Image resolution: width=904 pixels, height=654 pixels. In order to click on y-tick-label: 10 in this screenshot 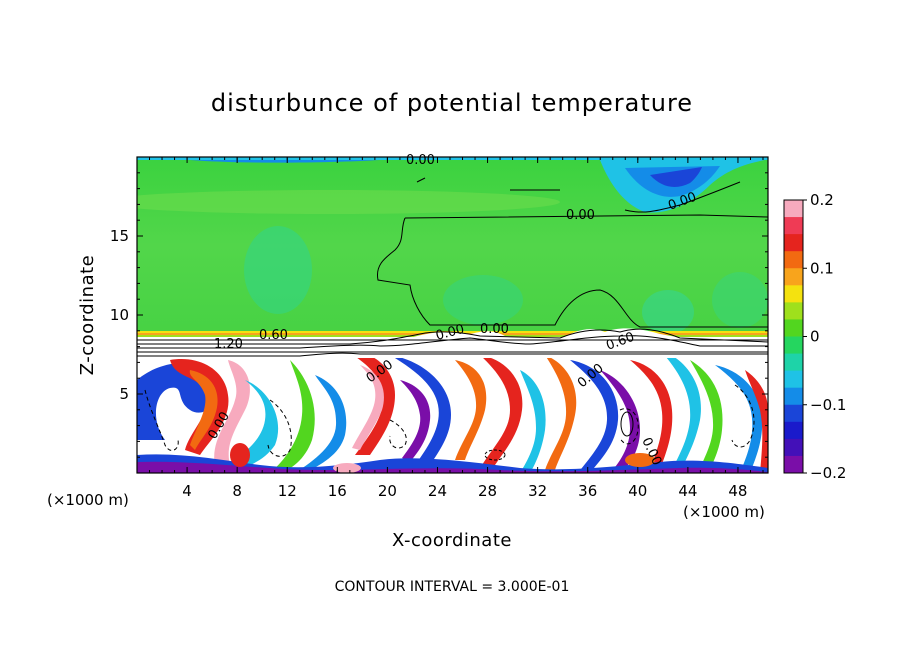, I will do `click(119, 315)`.